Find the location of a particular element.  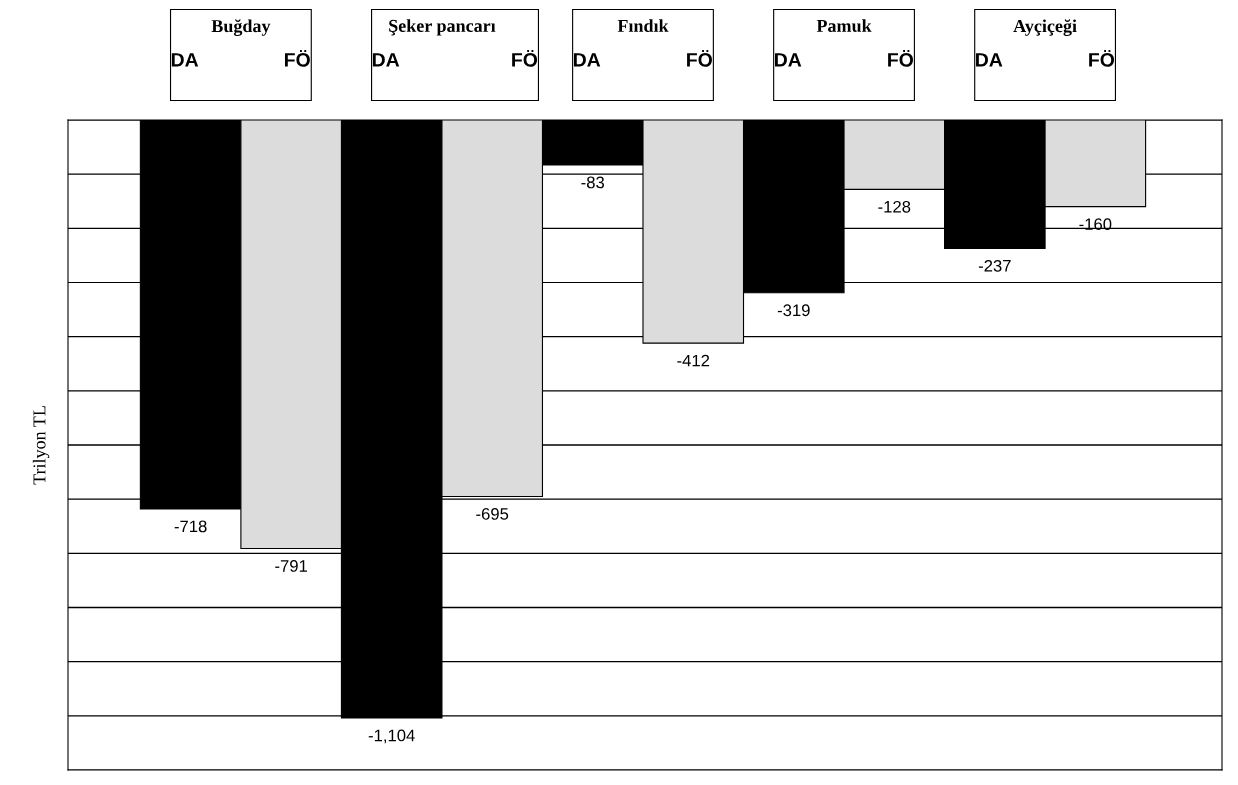

x-tick-label: Pamuk is located at coordinates (844, 25).